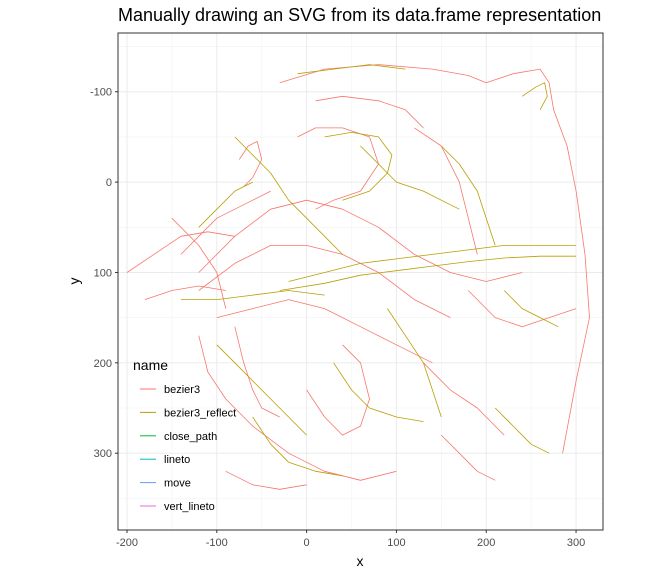 Image resolution: width=672 pixels, height=576 pixels. Describe the element at coordinates (127, 543) in the screenshot. I see `x-tick-label: -200` at that location.